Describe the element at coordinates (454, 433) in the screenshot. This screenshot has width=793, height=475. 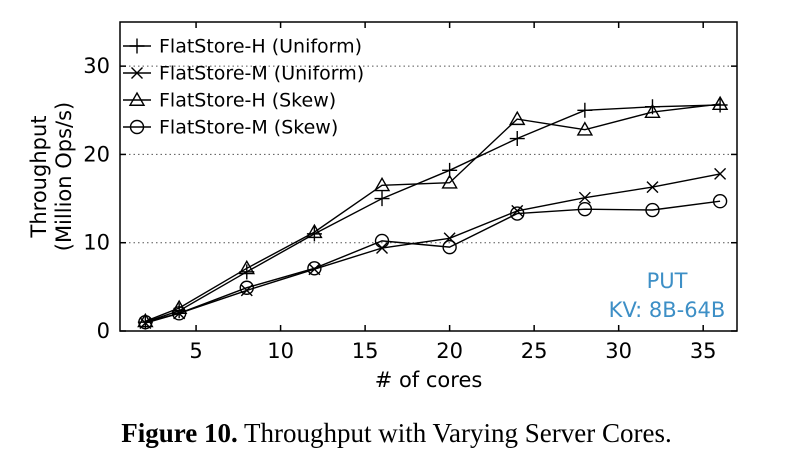
I see `caption-text: Throughput with Varying Server Cores.` at that location.